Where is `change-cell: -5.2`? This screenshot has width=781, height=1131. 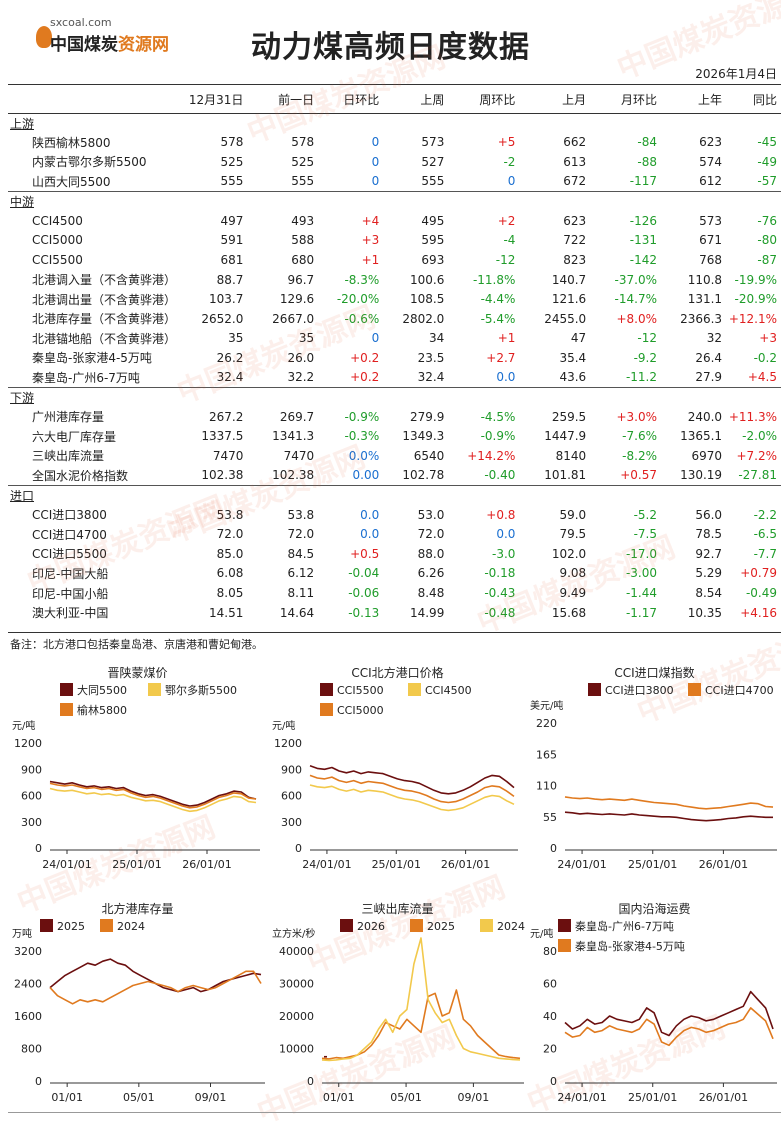
change-cell: -5.2 is located at coordinates (645, 514).